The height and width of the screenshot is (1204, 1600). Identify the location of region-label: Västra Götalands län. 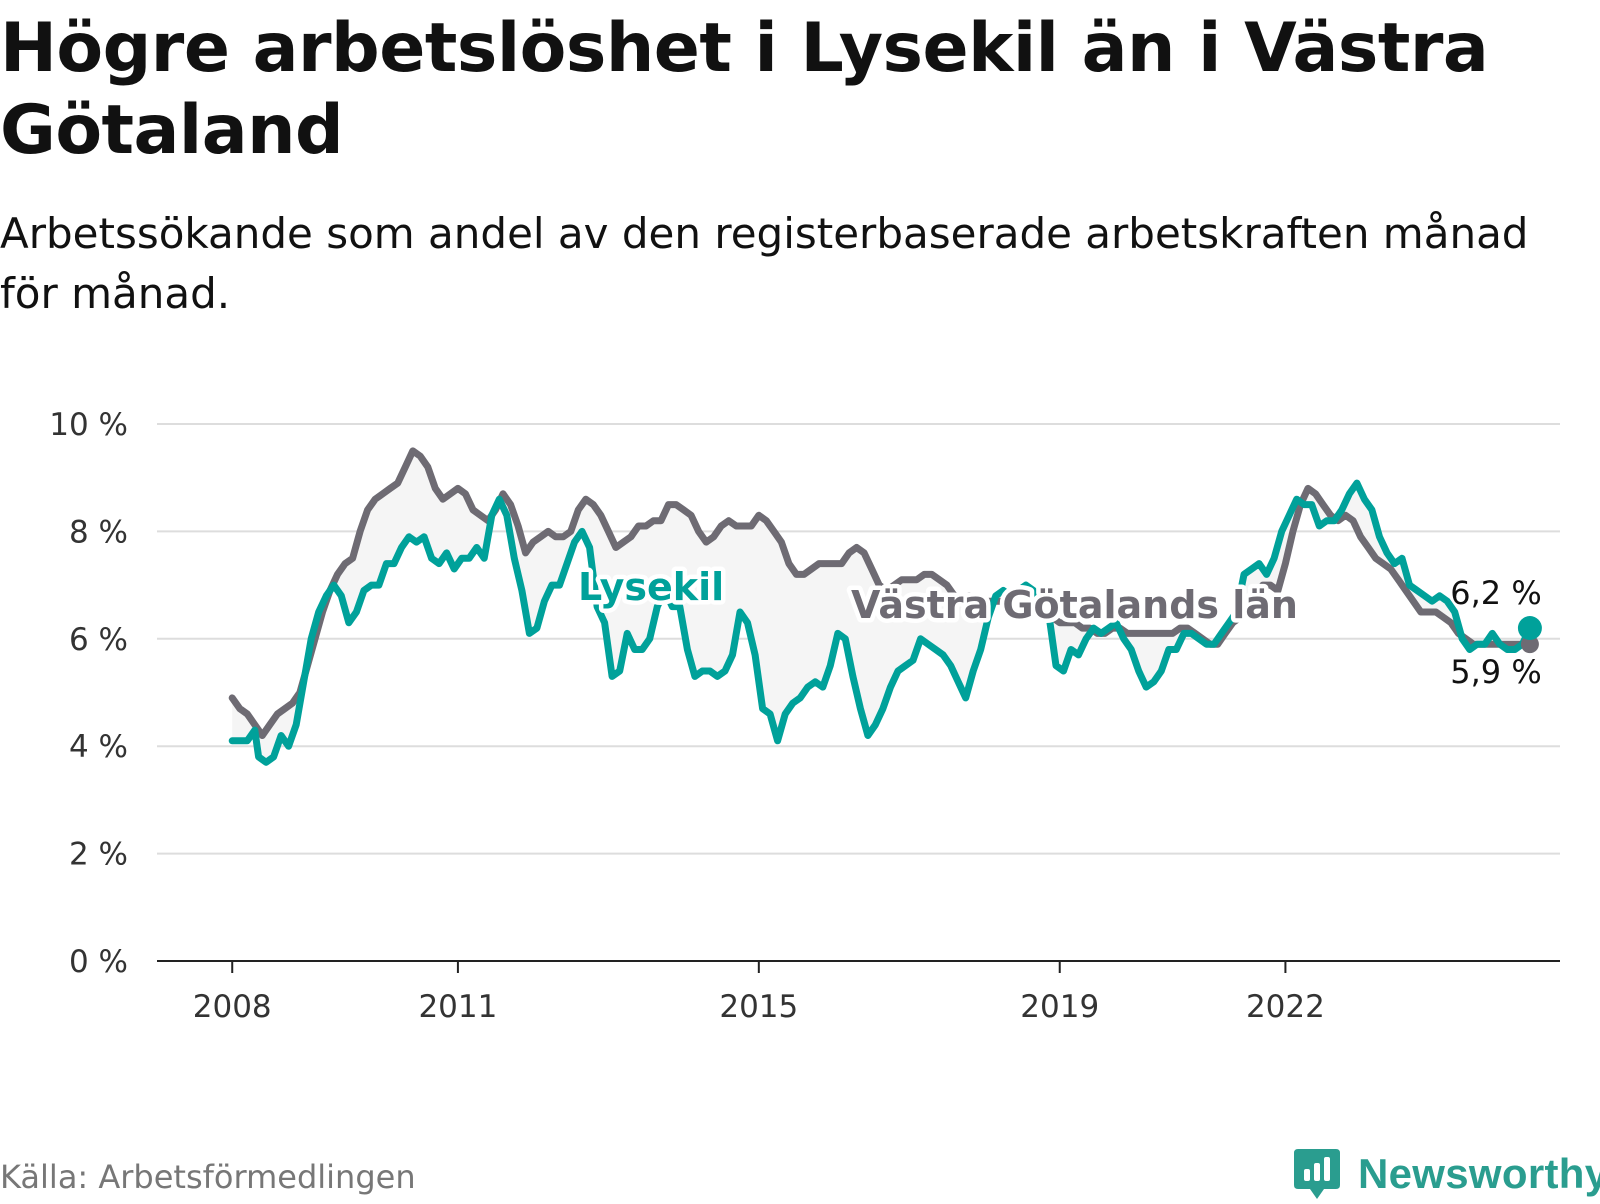
(1074, 605).